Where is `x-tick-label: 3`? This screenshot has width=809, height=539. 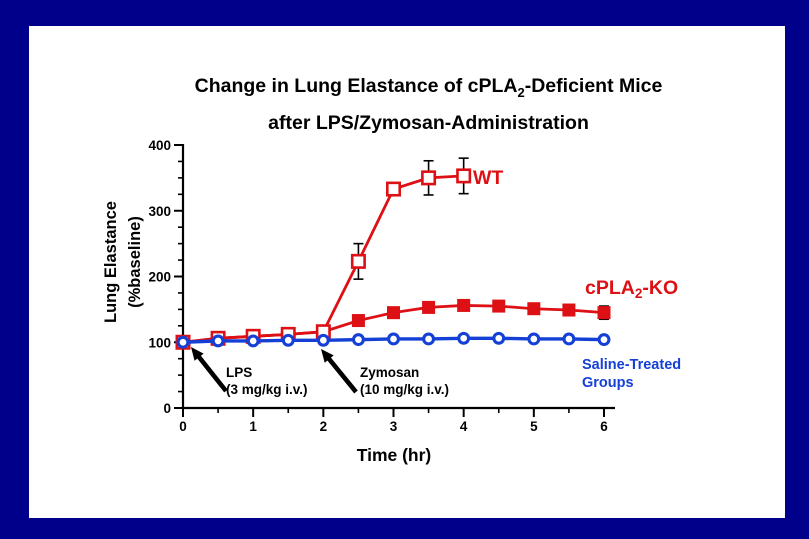
x-tick-label: 3 is located at coordinates (394, 426).